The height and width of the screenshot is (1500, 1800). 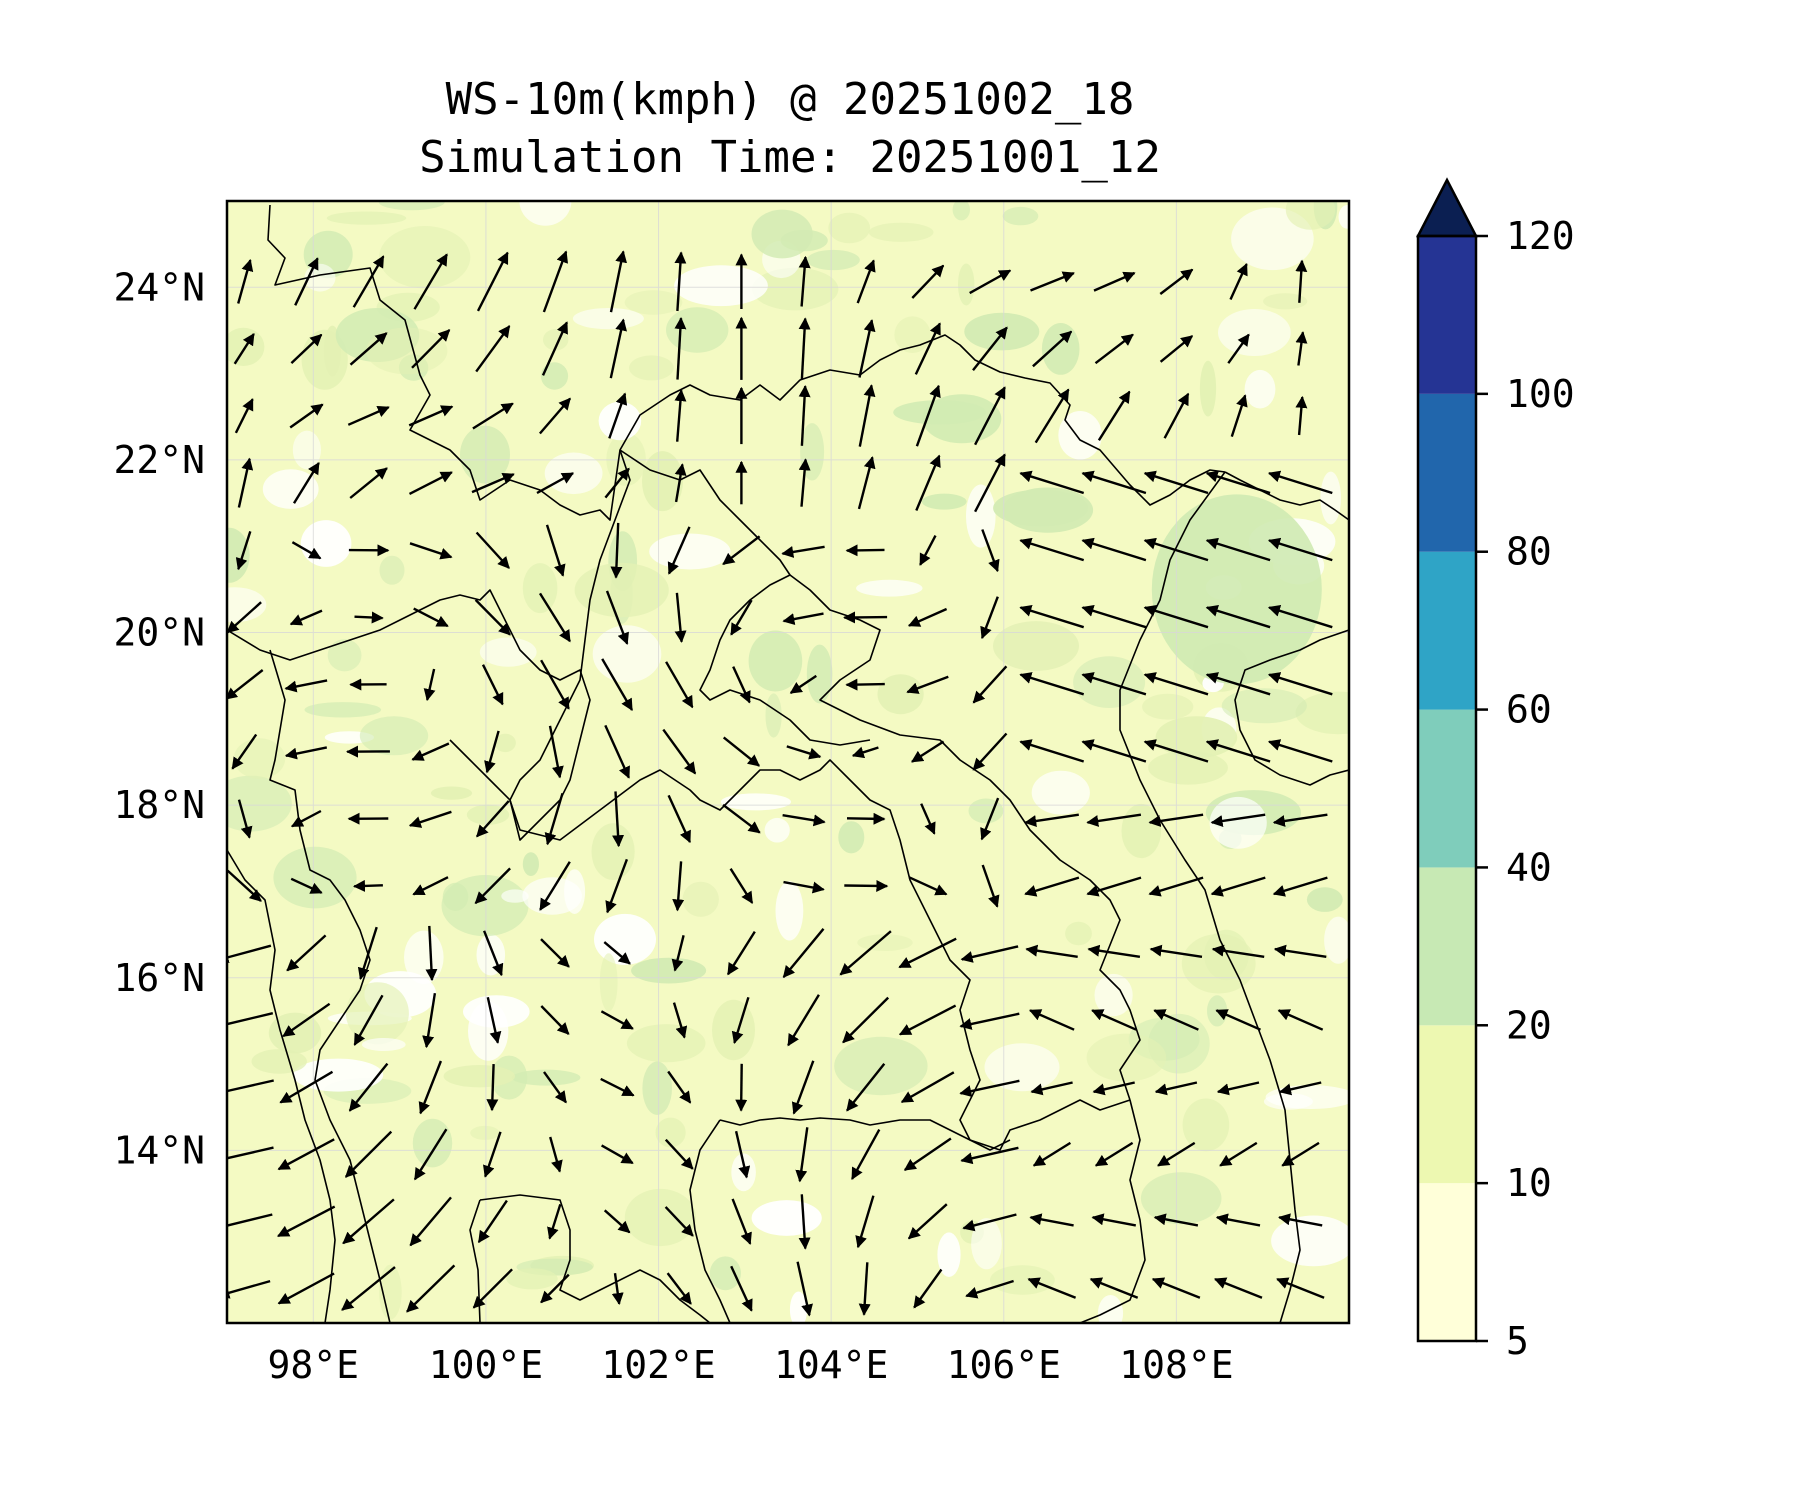 I want to click on coast-gulf-of-tonkin, so click(x=1286, y=496).